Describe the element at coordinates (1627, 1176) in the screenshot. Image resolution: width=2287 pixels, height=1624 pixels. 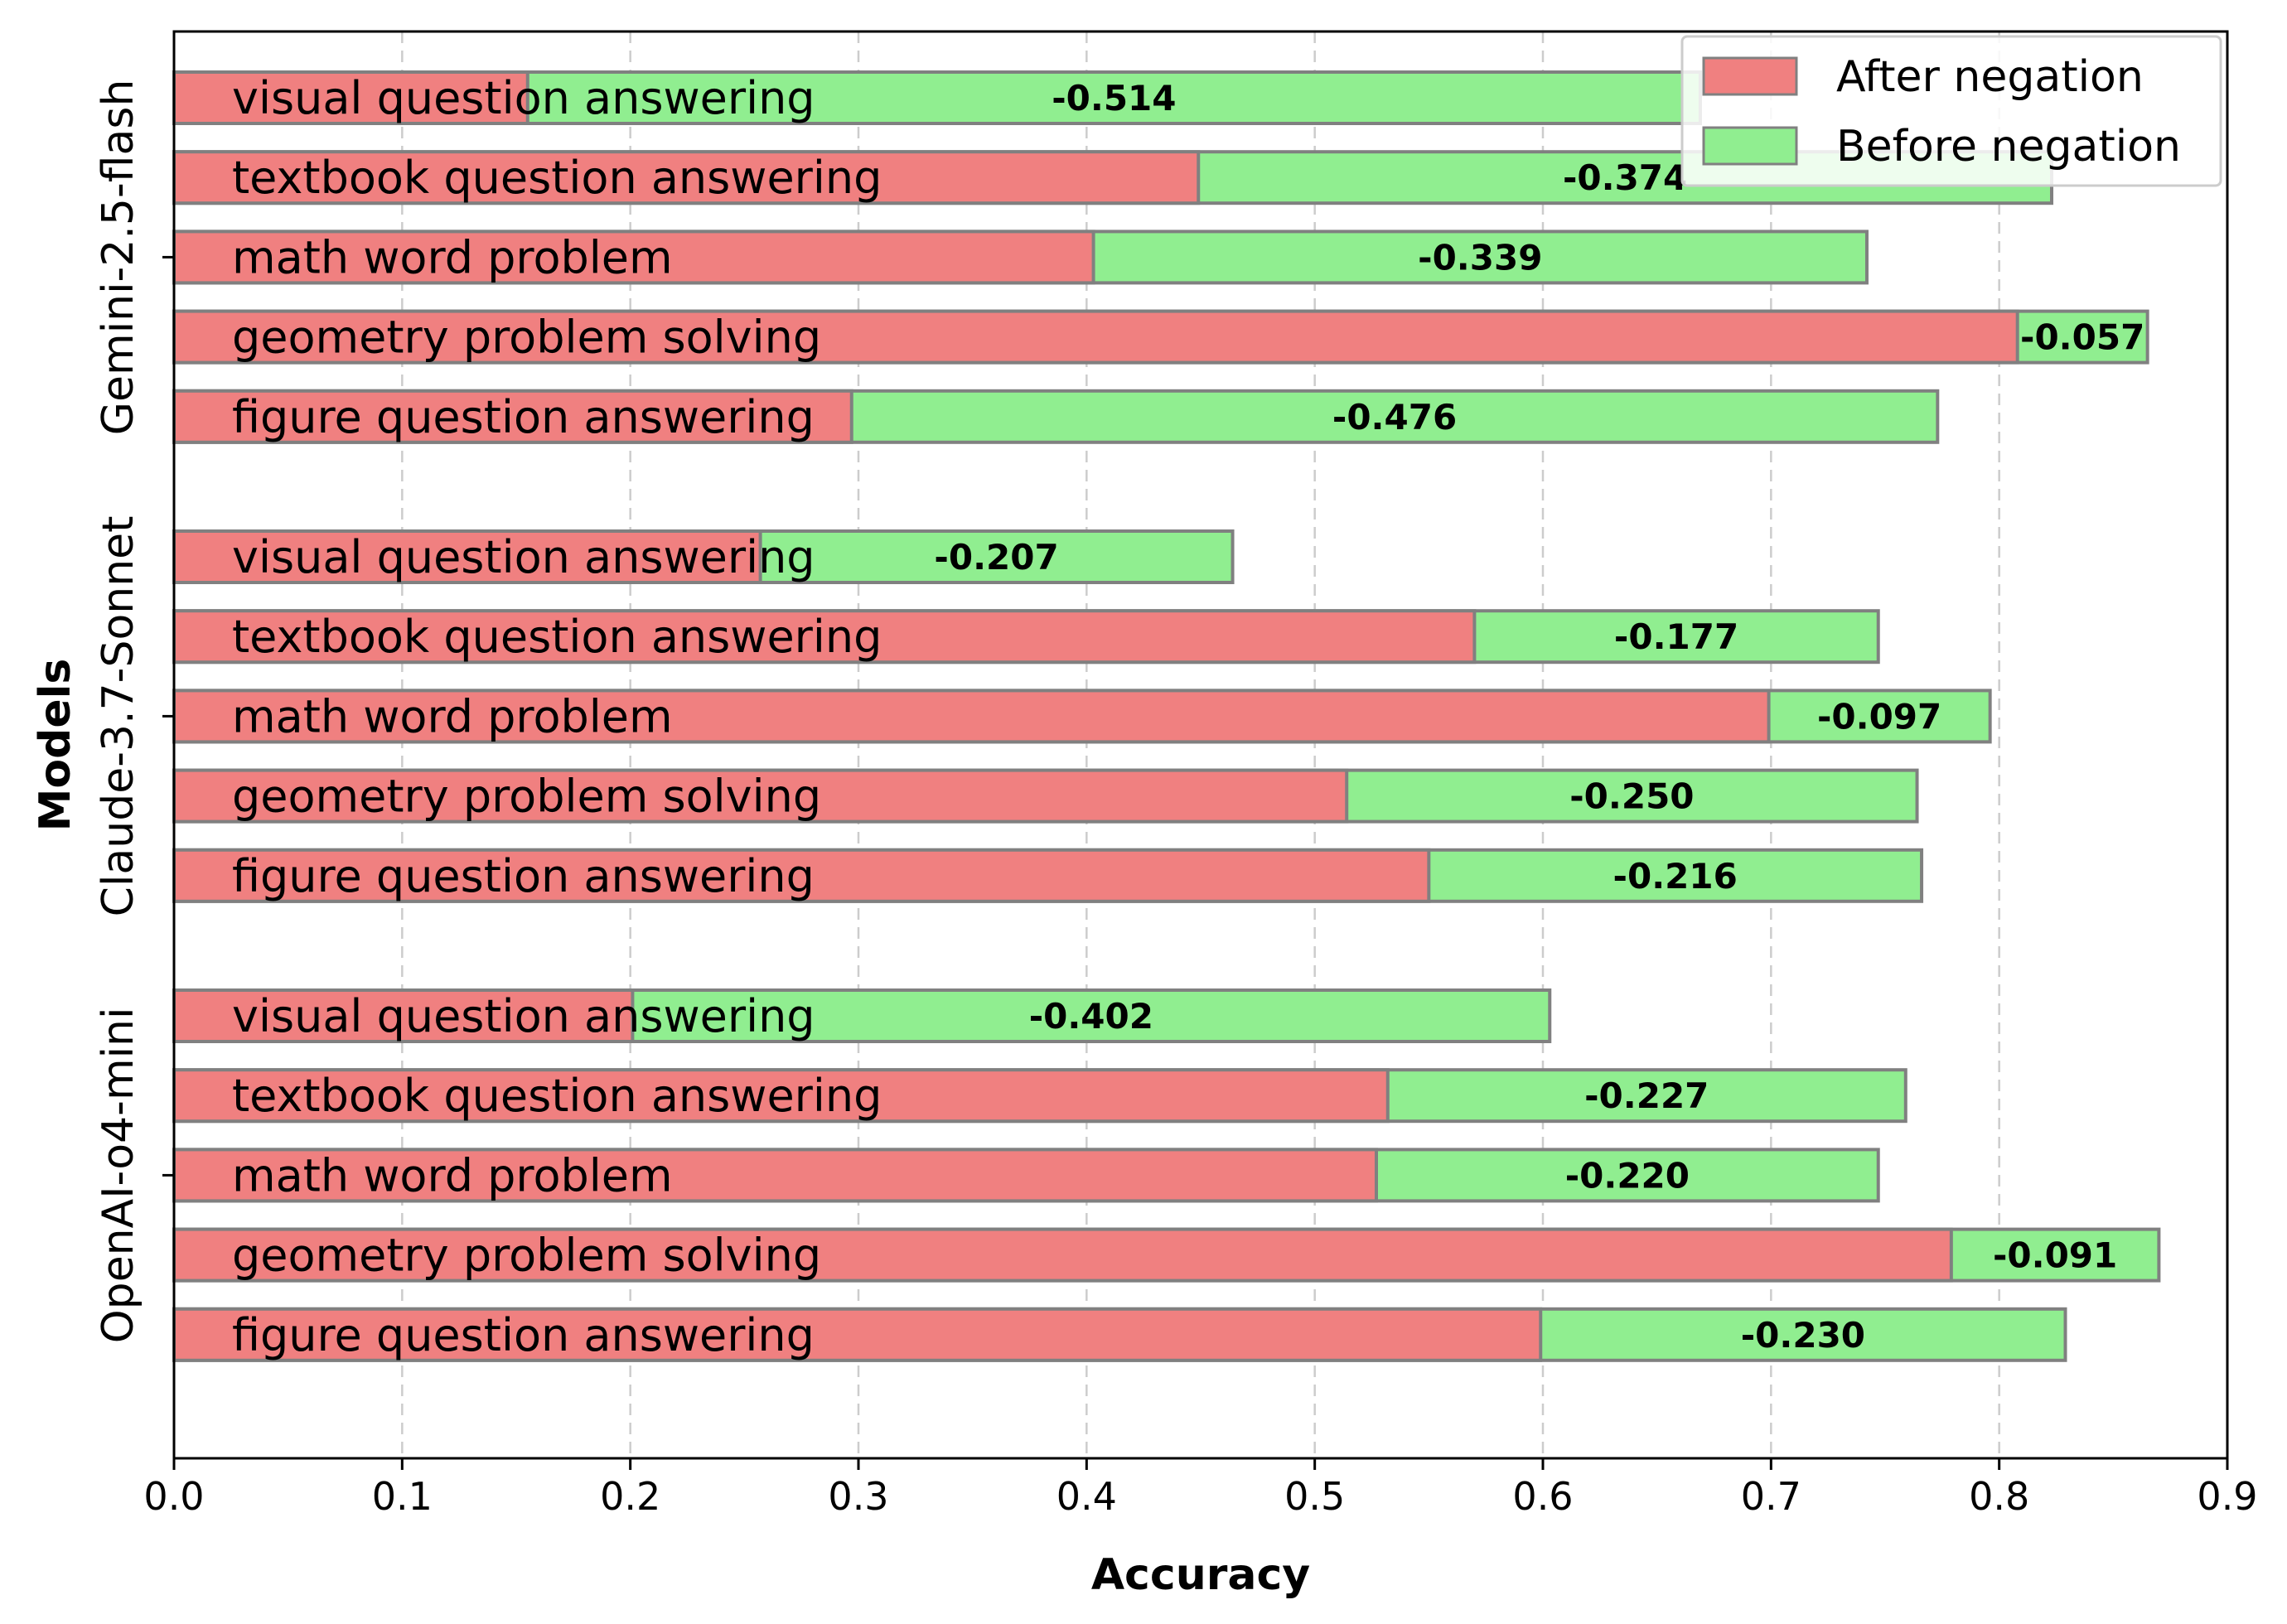
I see `difference-label: -0.220` at that location.